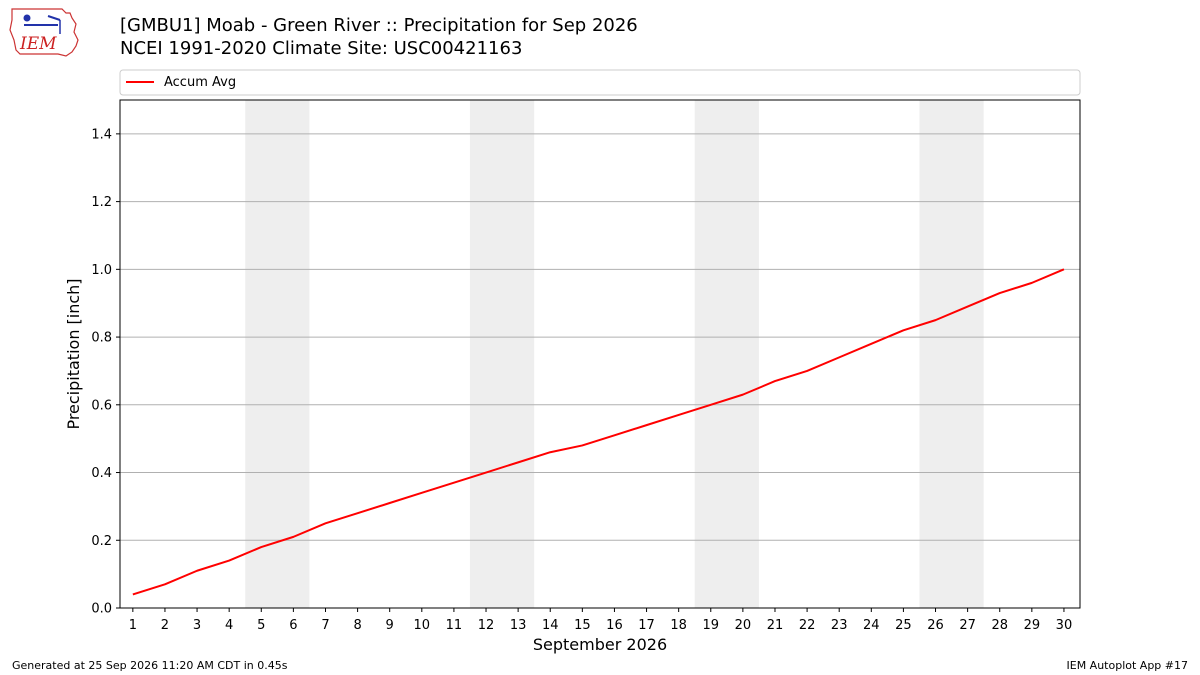 Image resolution: width=1200 pixels, height=675 pixels. I want to click on x-tick-label: 19, so click(710, 625).